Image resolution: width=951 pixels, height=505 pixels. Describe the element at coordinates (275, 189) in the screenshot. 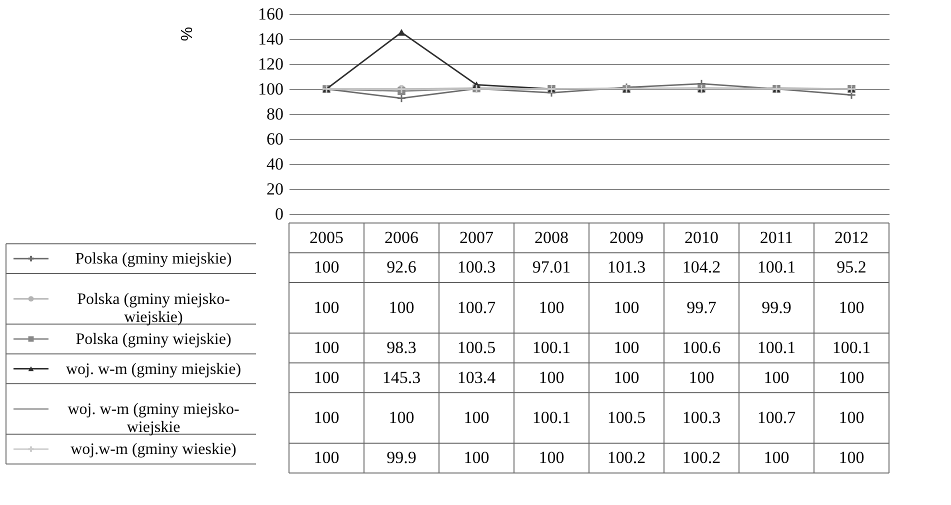

I see `y-tick-label: 20` at that location.